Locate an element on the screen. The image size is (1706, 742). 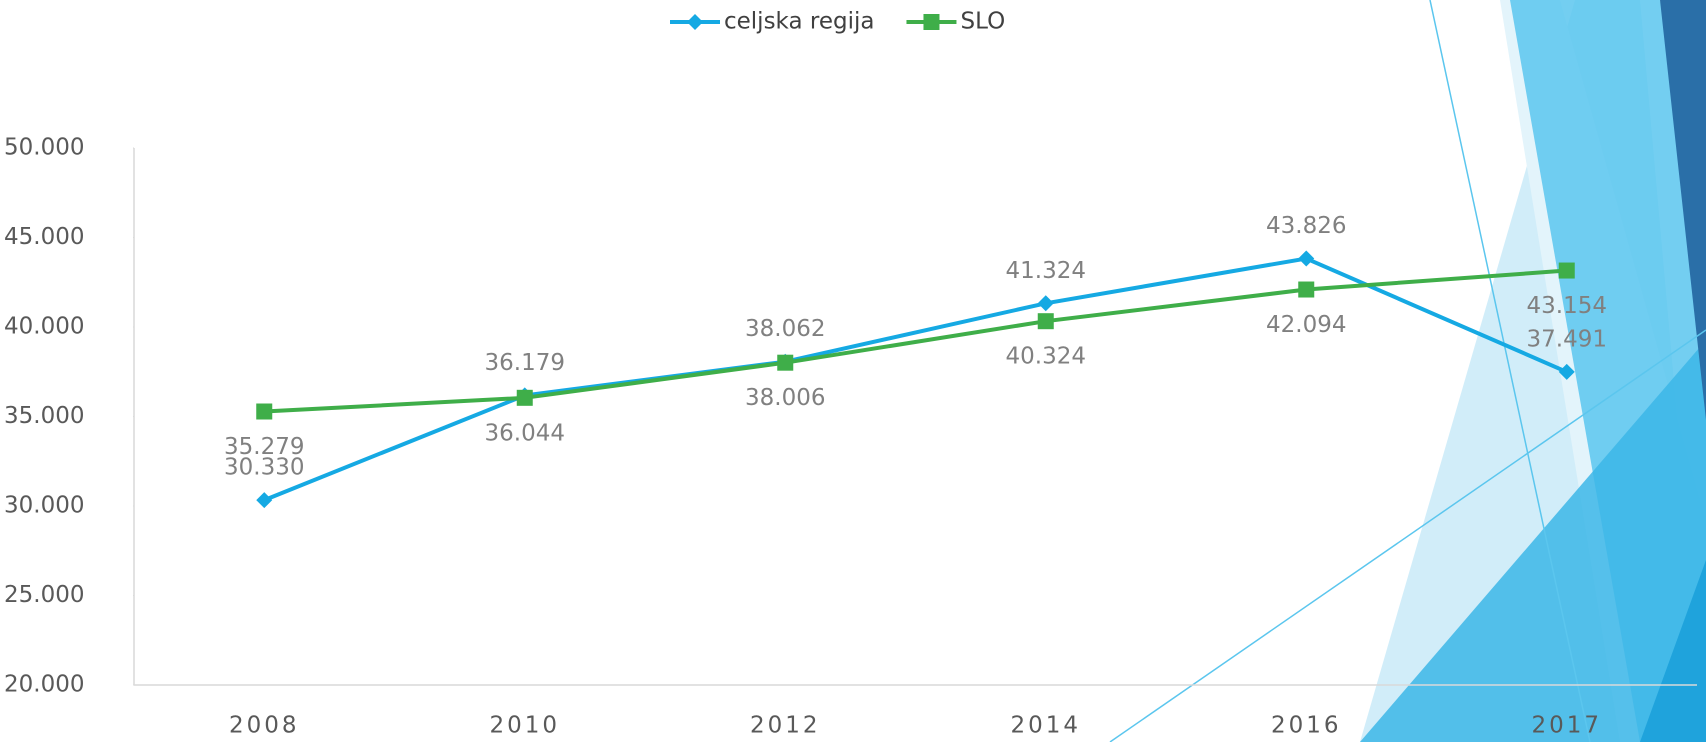
x-tick-label: 2008 is located at coordinates (264, 726).